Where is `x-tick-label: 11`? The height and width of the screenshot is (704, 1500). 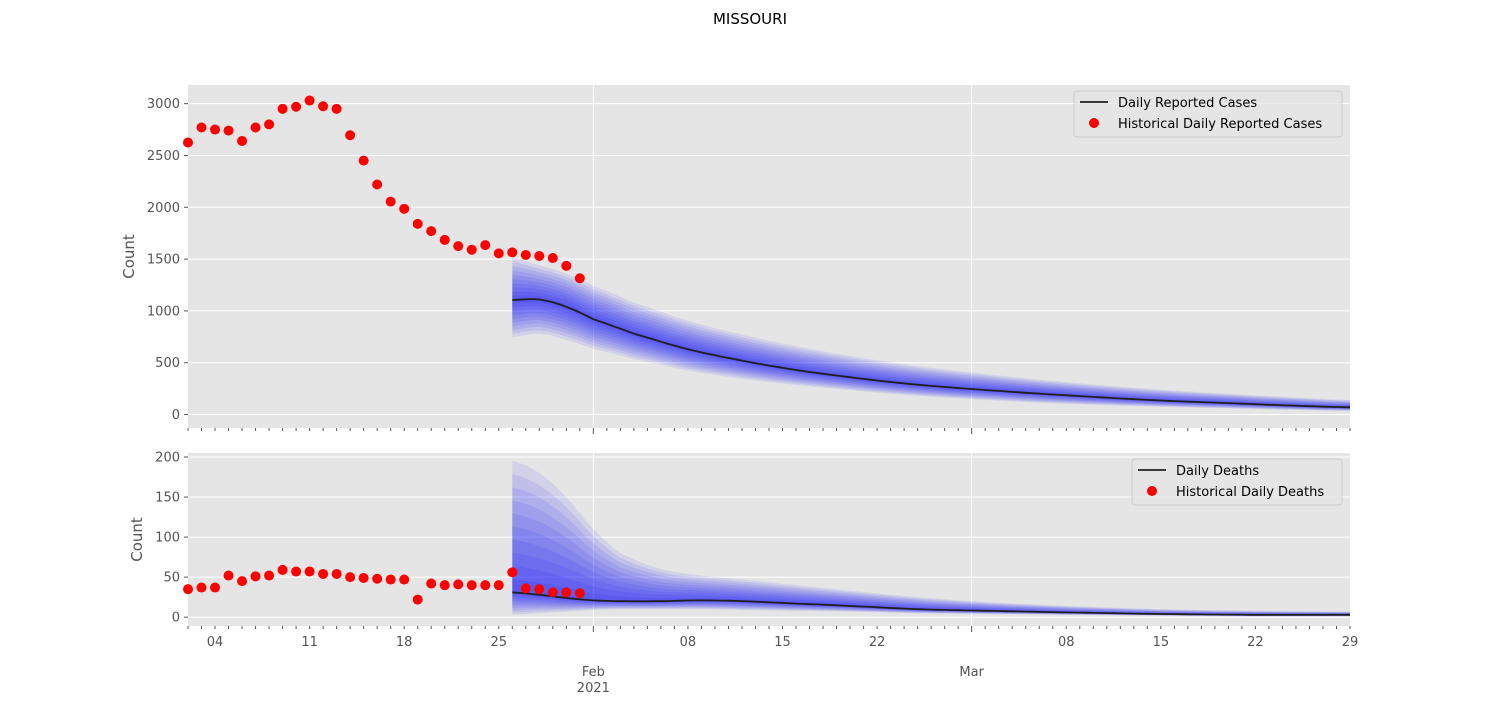 x-tick-label: 11 is located at coordinates (309, 642).